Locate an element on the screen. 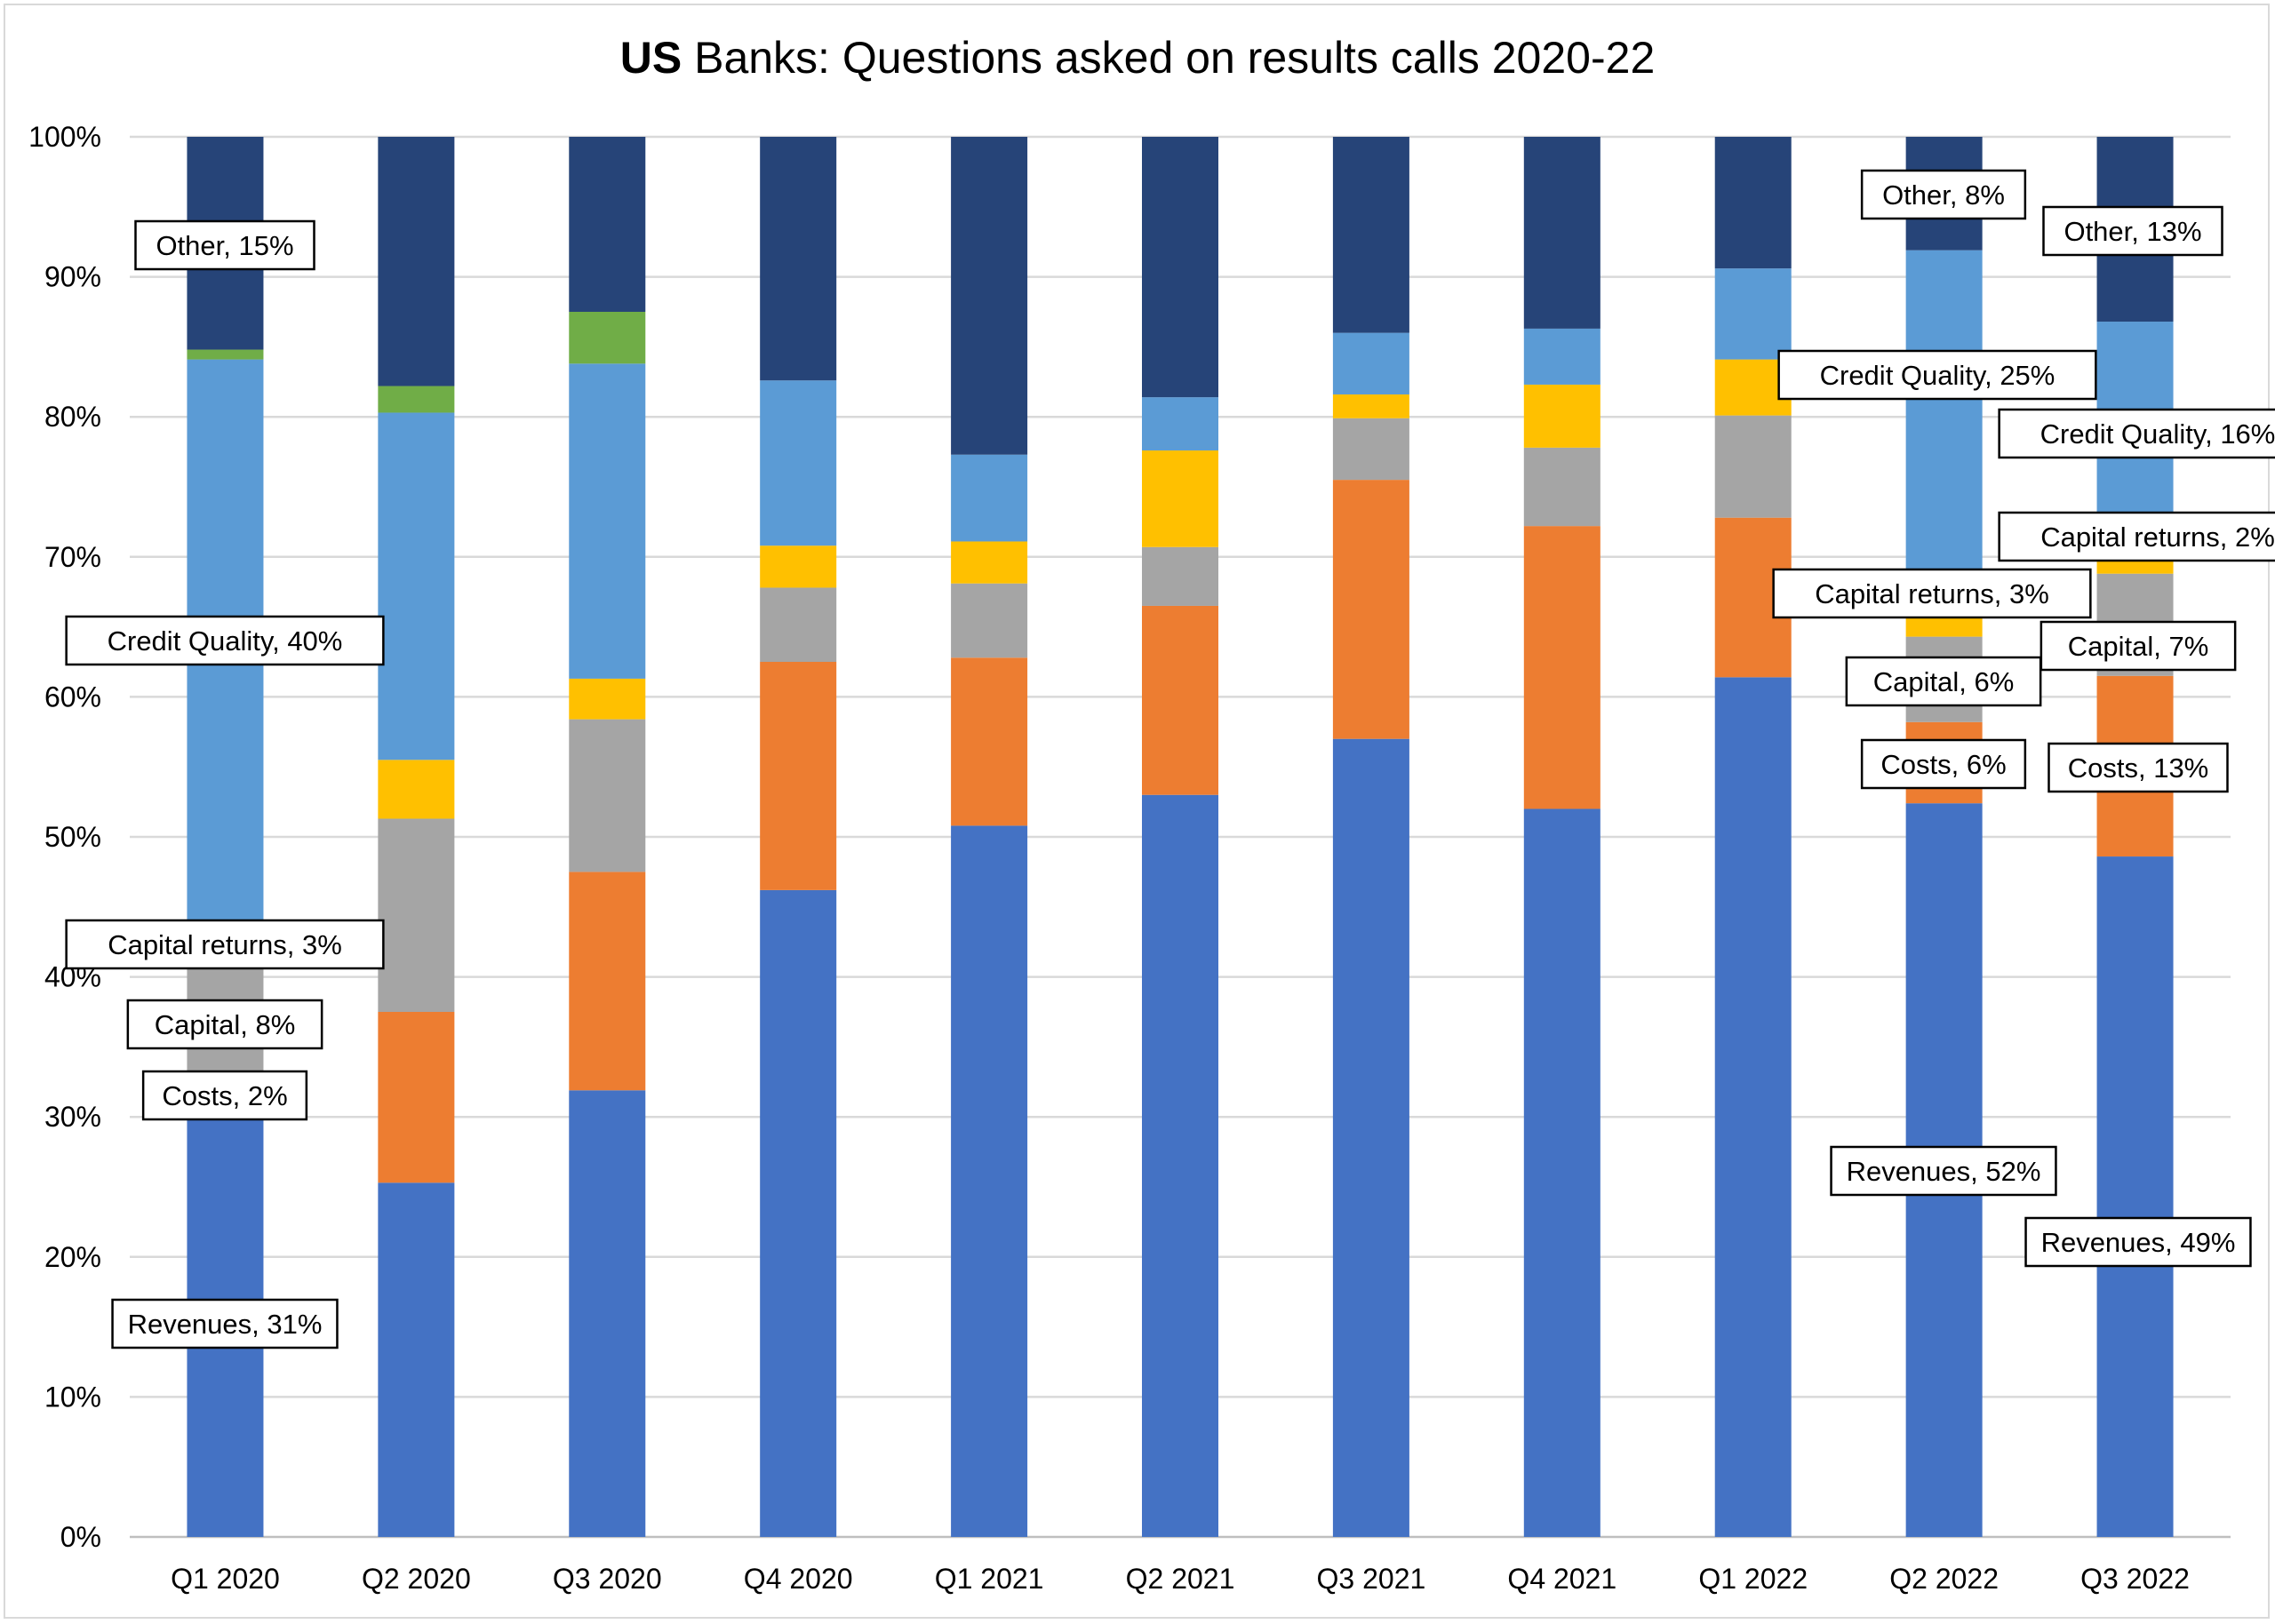  data-label-text: Credit Quality, 40% is located at coordinates (225, 641).